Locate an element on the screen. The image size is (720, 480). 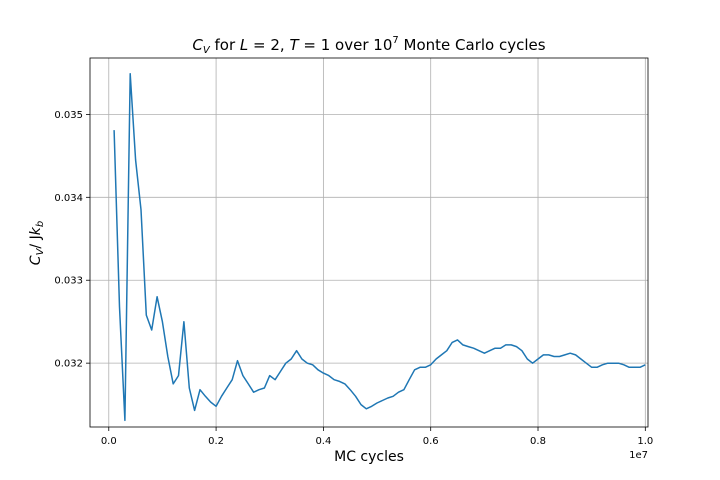
y-tick-label: 0.033 is located at coordinates (68, 281).